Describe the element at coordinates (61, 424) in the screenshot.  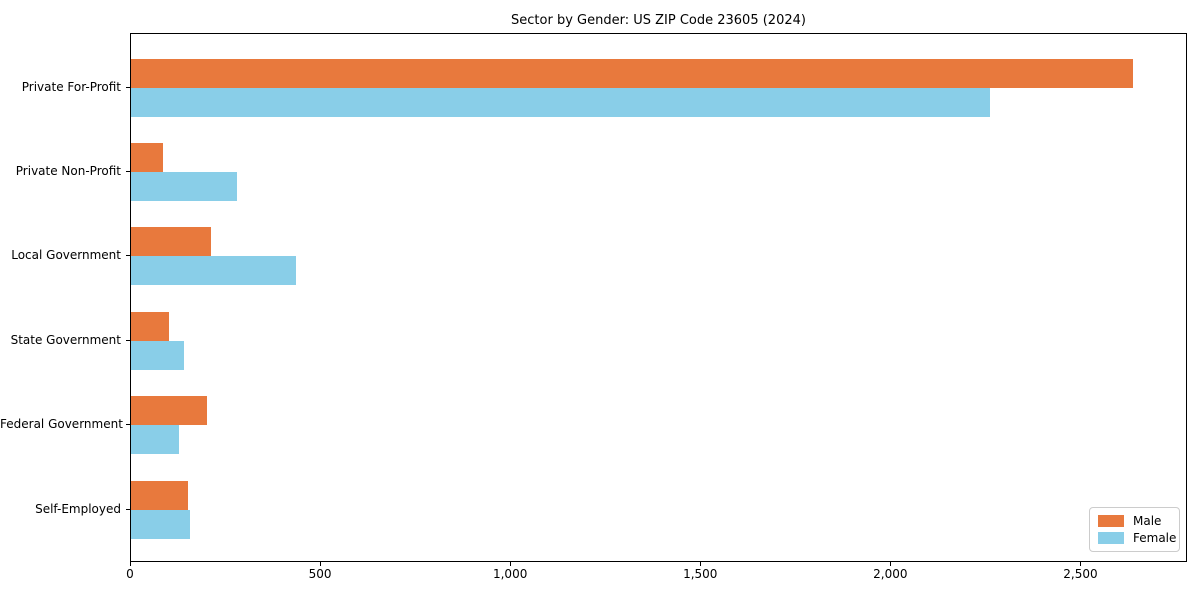
I see `y-axis-label-federal-government: Federal Government` at that location.